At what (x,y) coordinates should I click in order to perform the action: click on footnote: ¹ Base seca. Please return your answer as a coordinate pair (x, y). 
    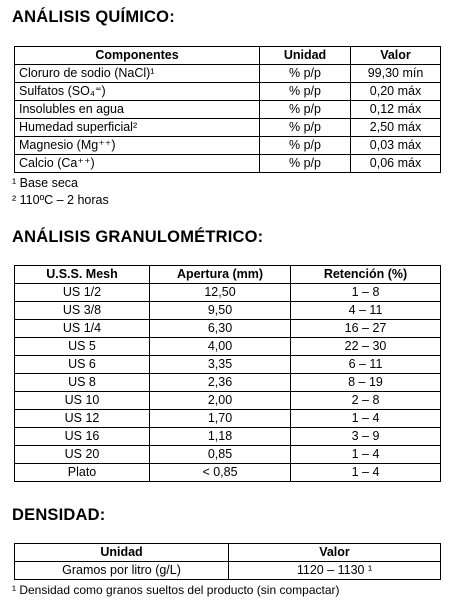
    Looking at the image, I should click on (45, 183).